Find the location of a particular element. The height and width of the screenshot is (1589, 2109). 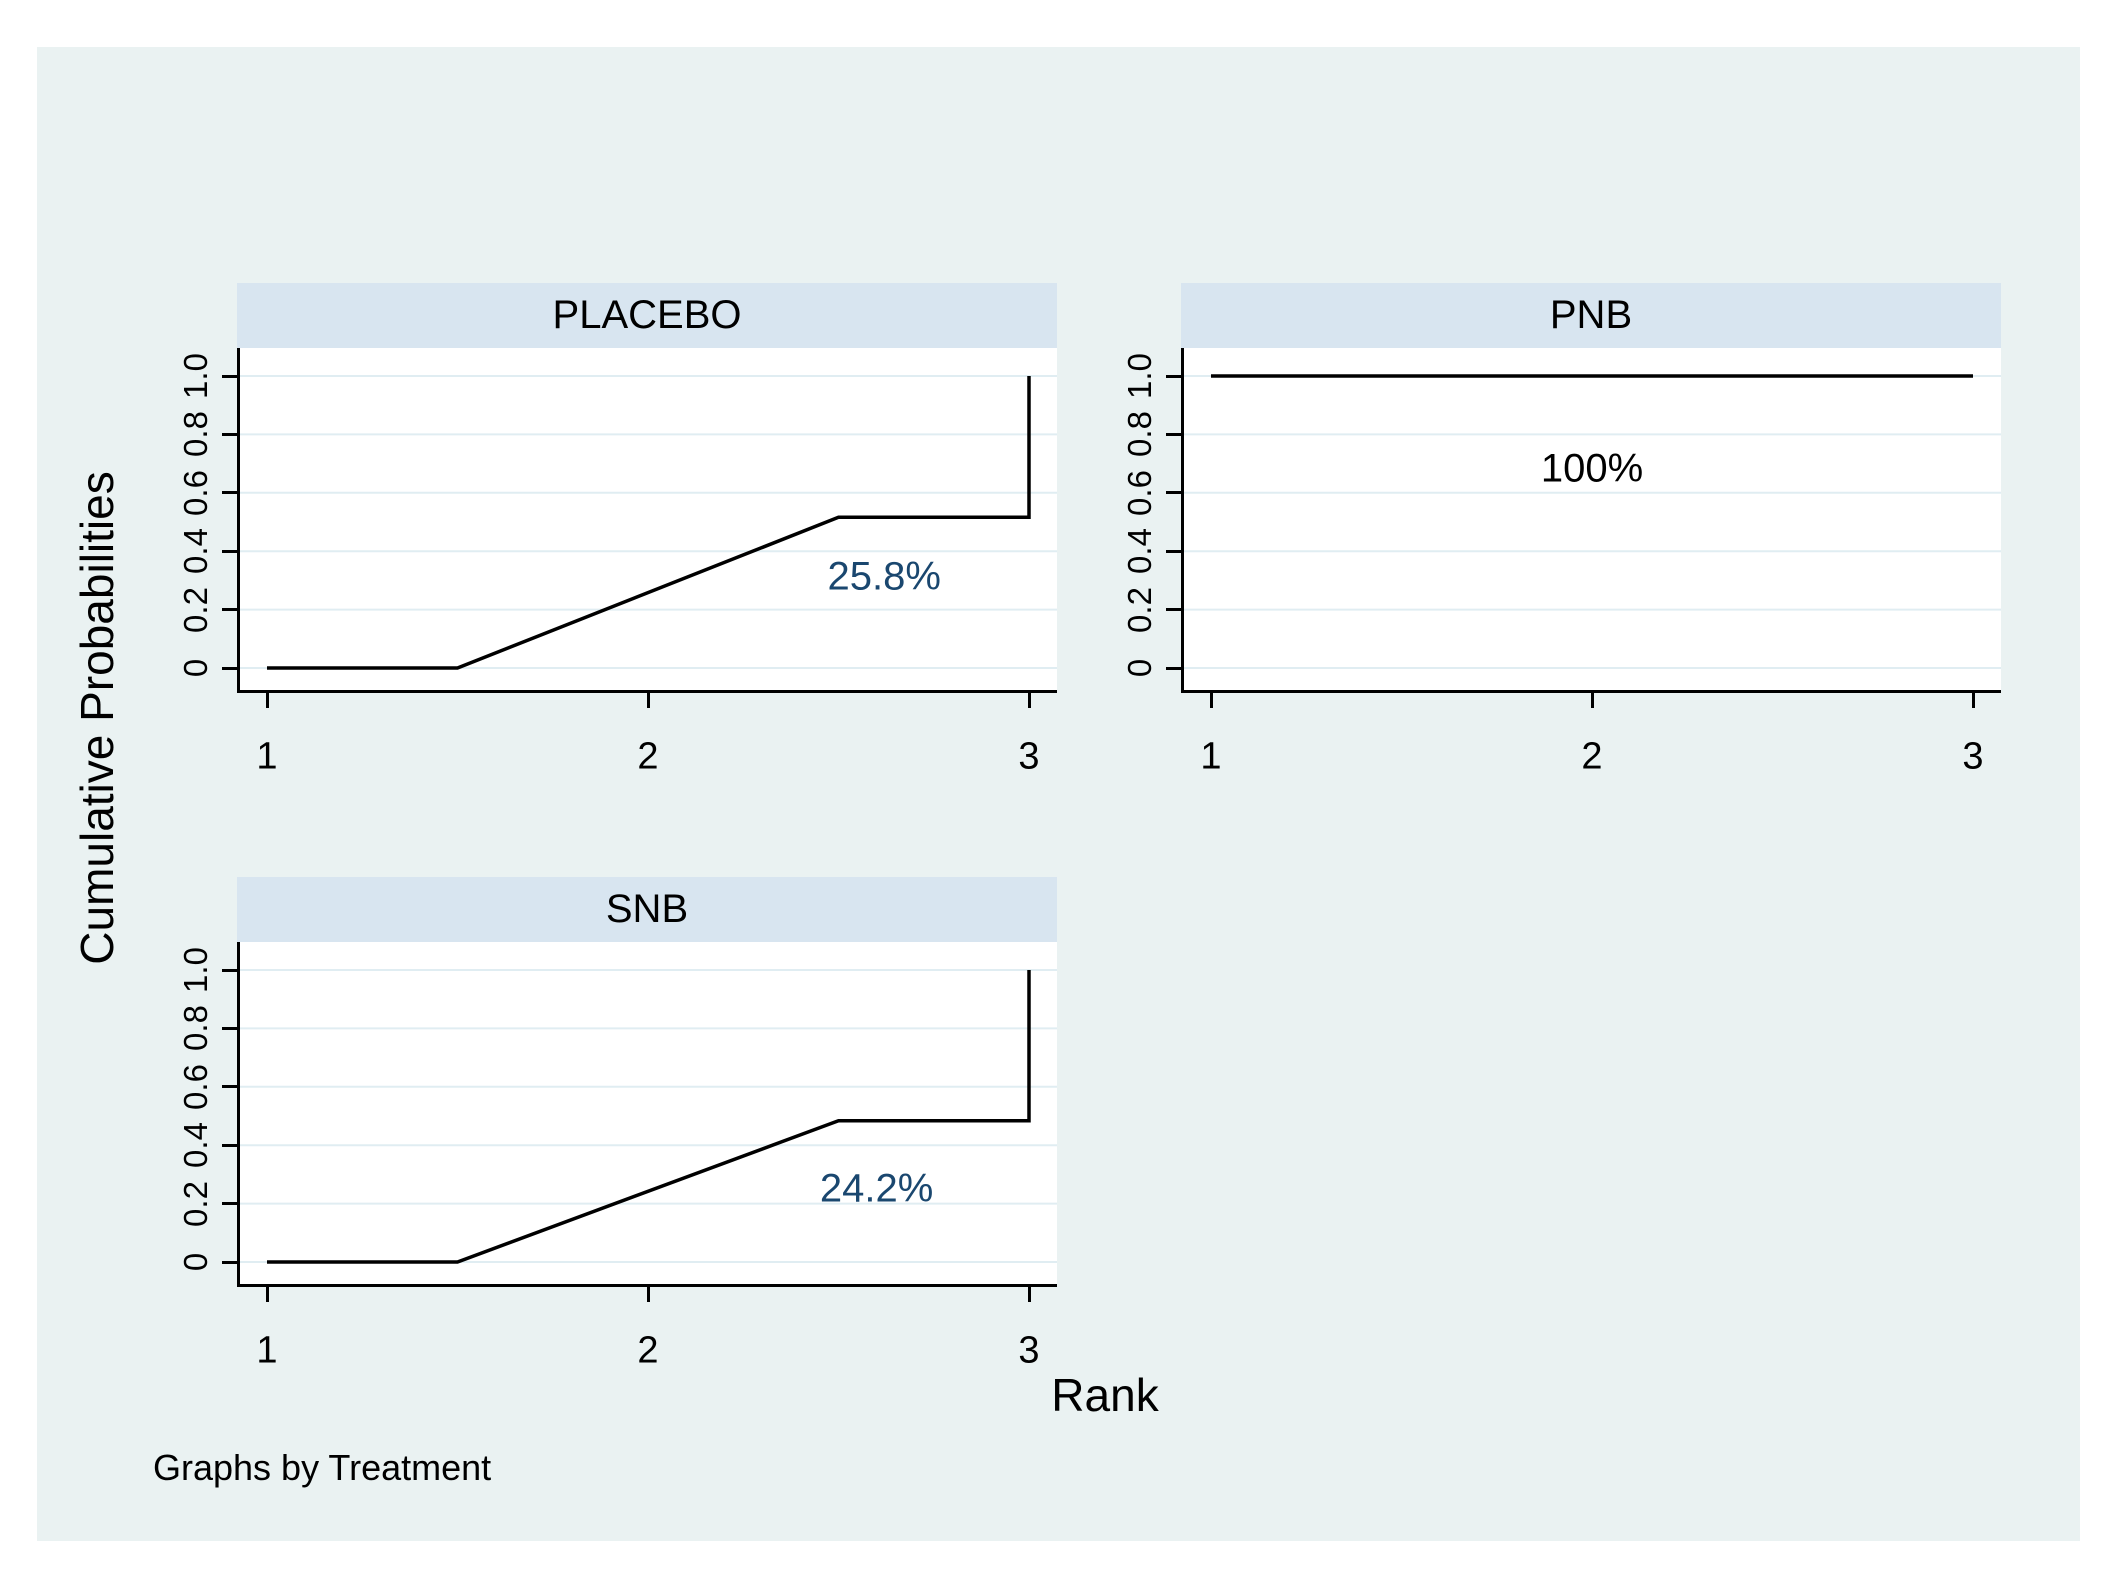

plot-area: 100% is located at coordinates (1591, 520).